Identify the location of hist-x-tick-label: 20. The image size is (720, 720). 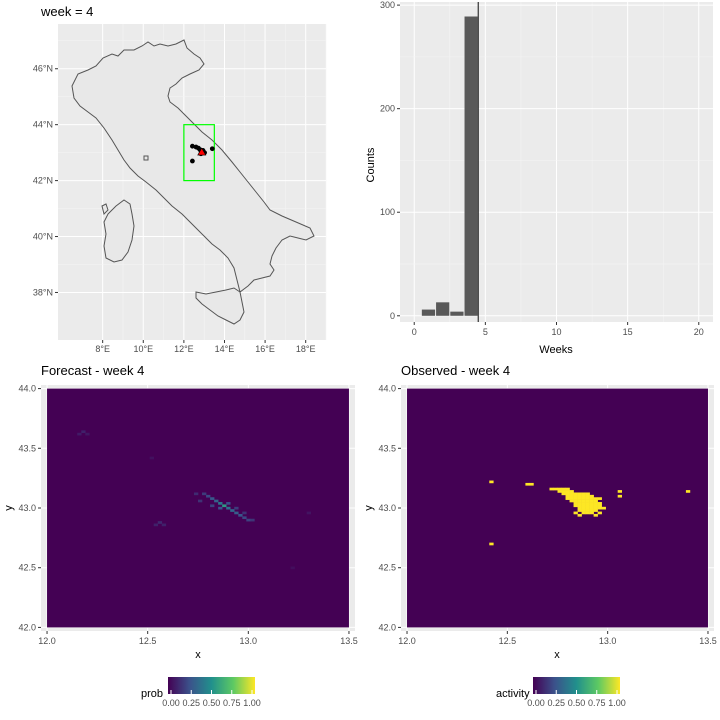
(699, 332).